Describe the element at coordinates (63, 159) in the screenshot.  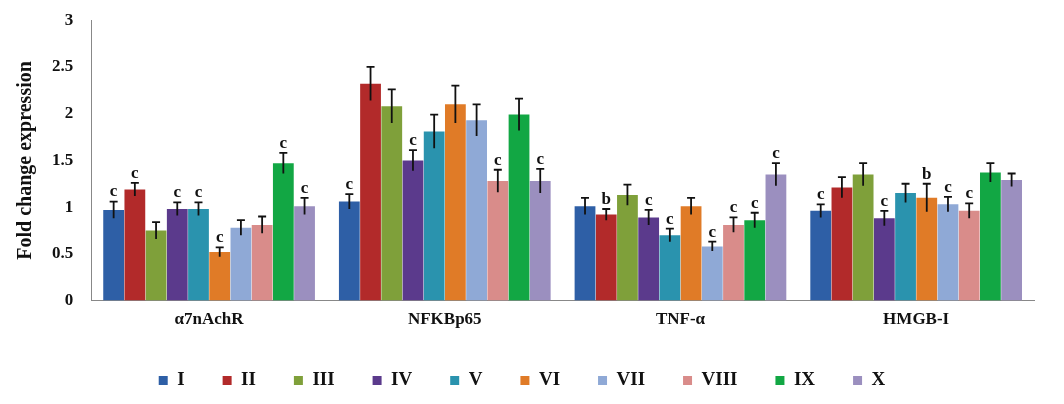
I see `y-tick-label: 1.5` at that location.